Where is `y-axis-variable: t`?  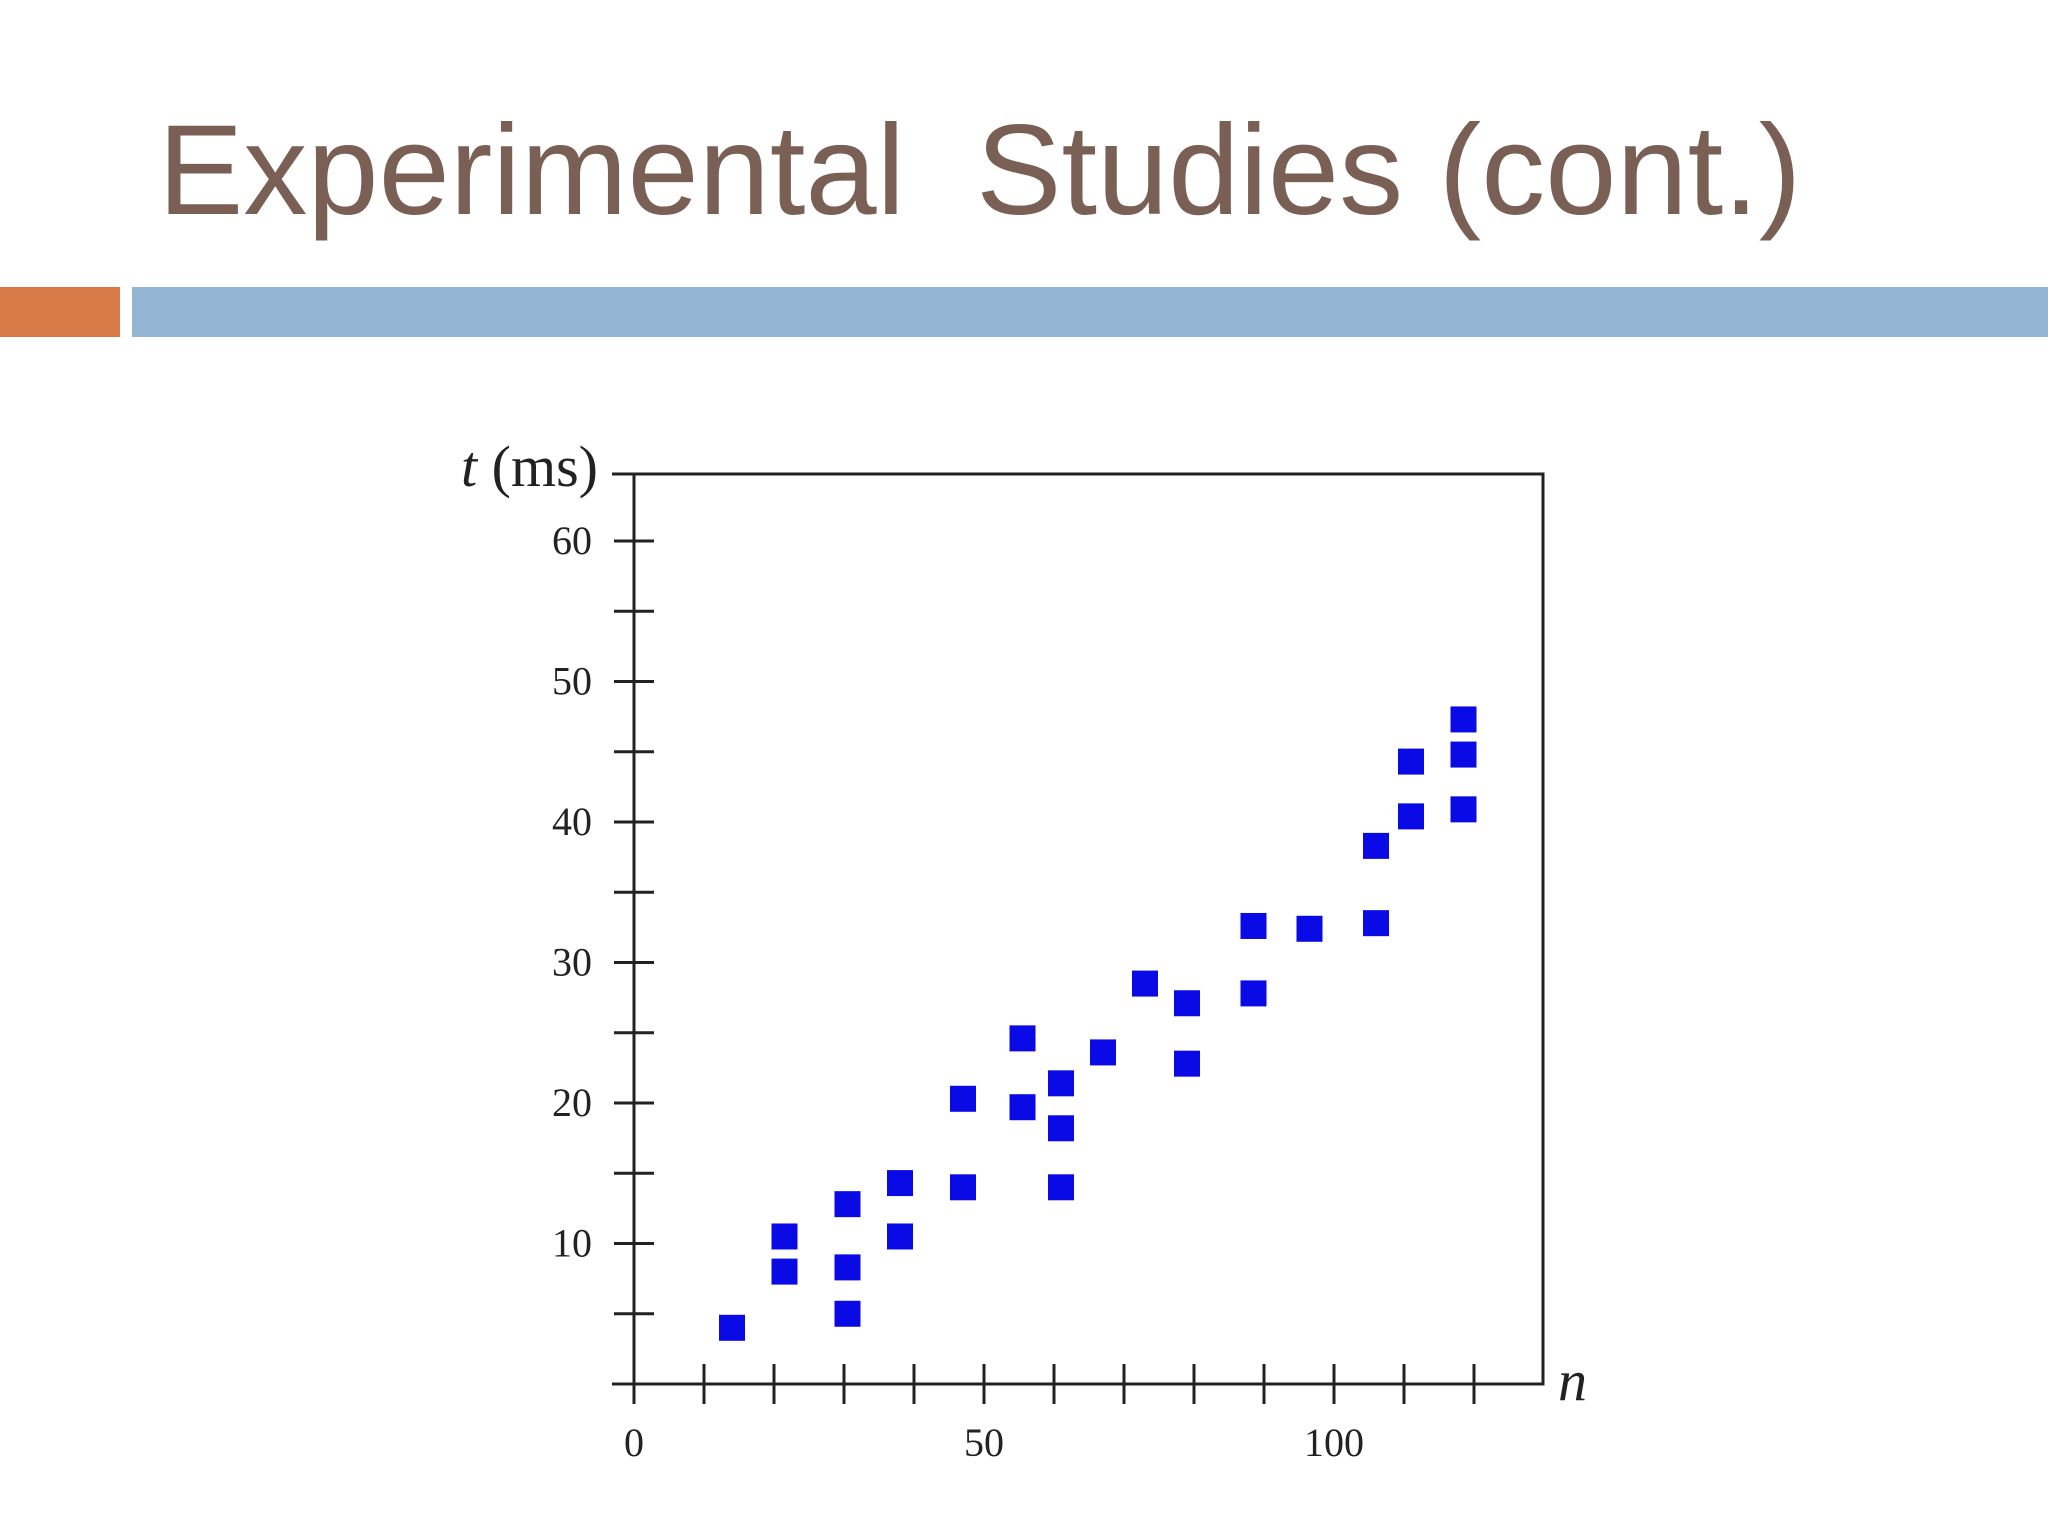
y-axis-variable: t is located at coordinates (470, 466).